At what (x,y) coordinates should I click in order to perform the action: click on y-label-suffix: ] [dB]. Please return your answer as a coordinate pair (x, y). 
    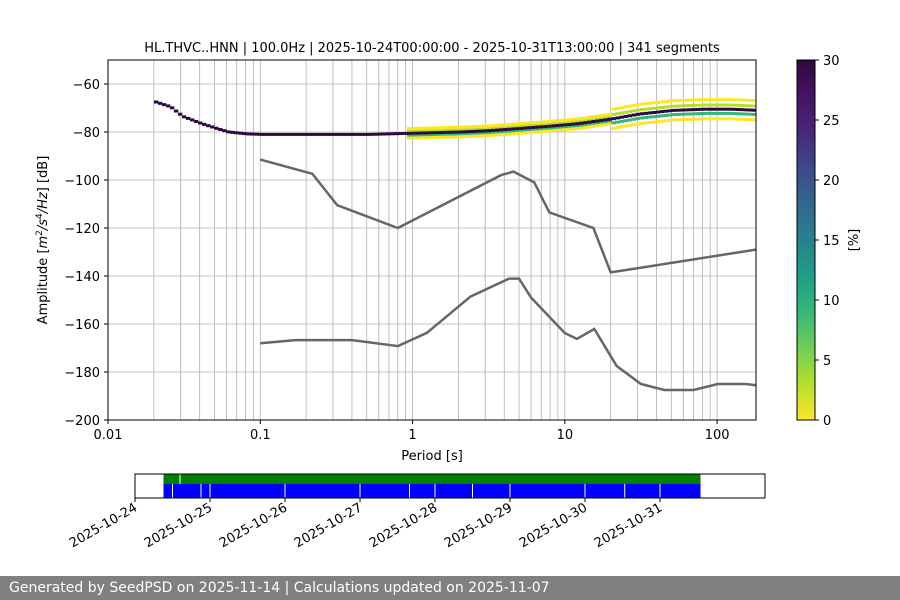
    Looking at the image, I should click on (43, 174).